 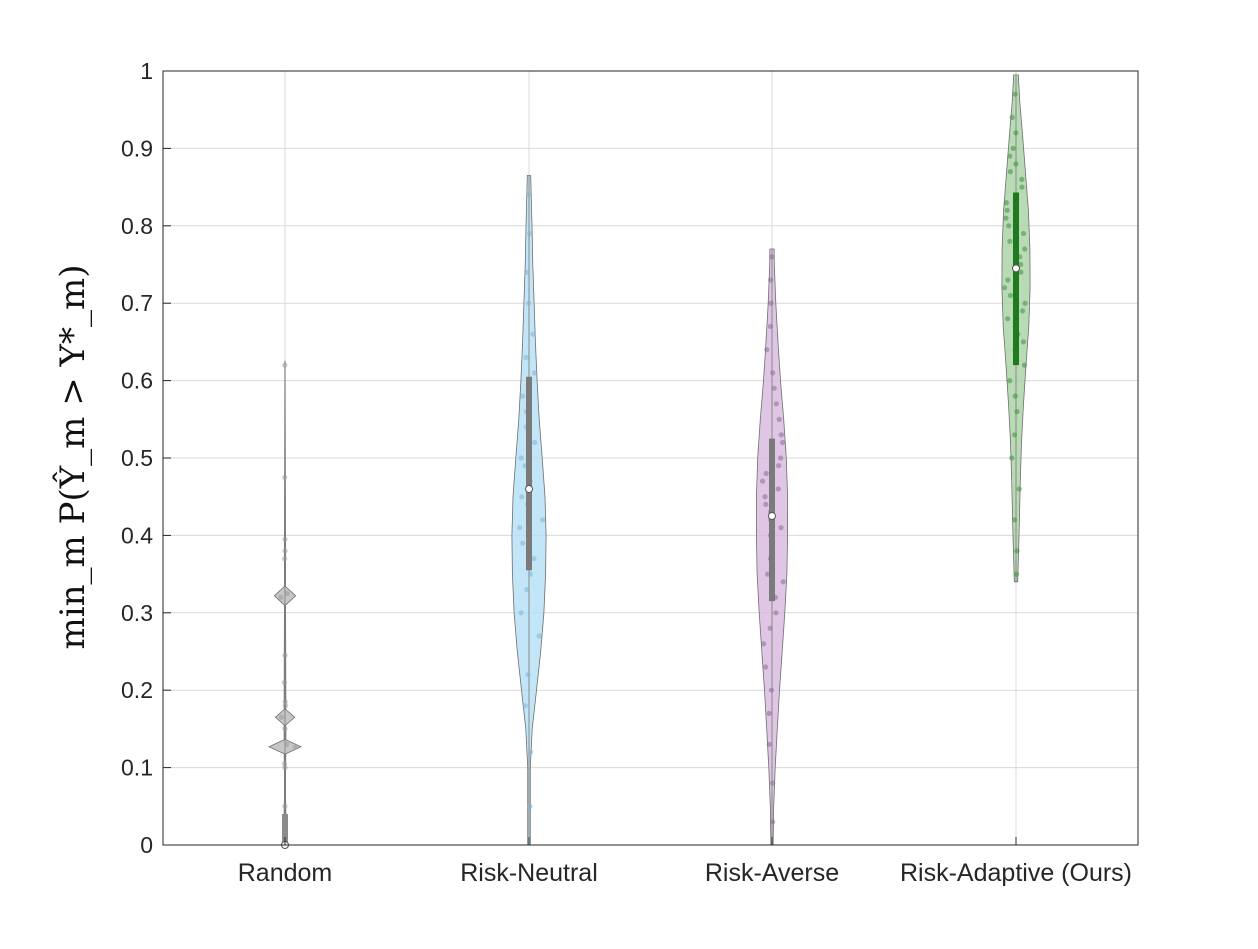 I want to click on y-tick-label: 0.4, so click(x=137, y=535).